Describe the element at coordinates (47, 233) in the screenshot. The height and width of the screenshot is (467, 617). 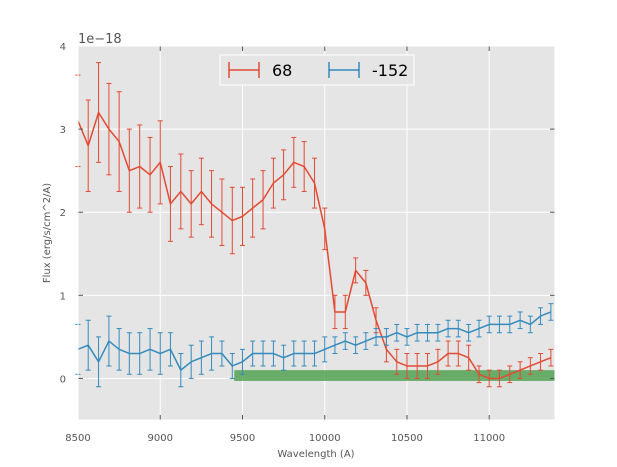
I see `y-axis-label: Flux (erg/s/cm^2/A)` at that location.